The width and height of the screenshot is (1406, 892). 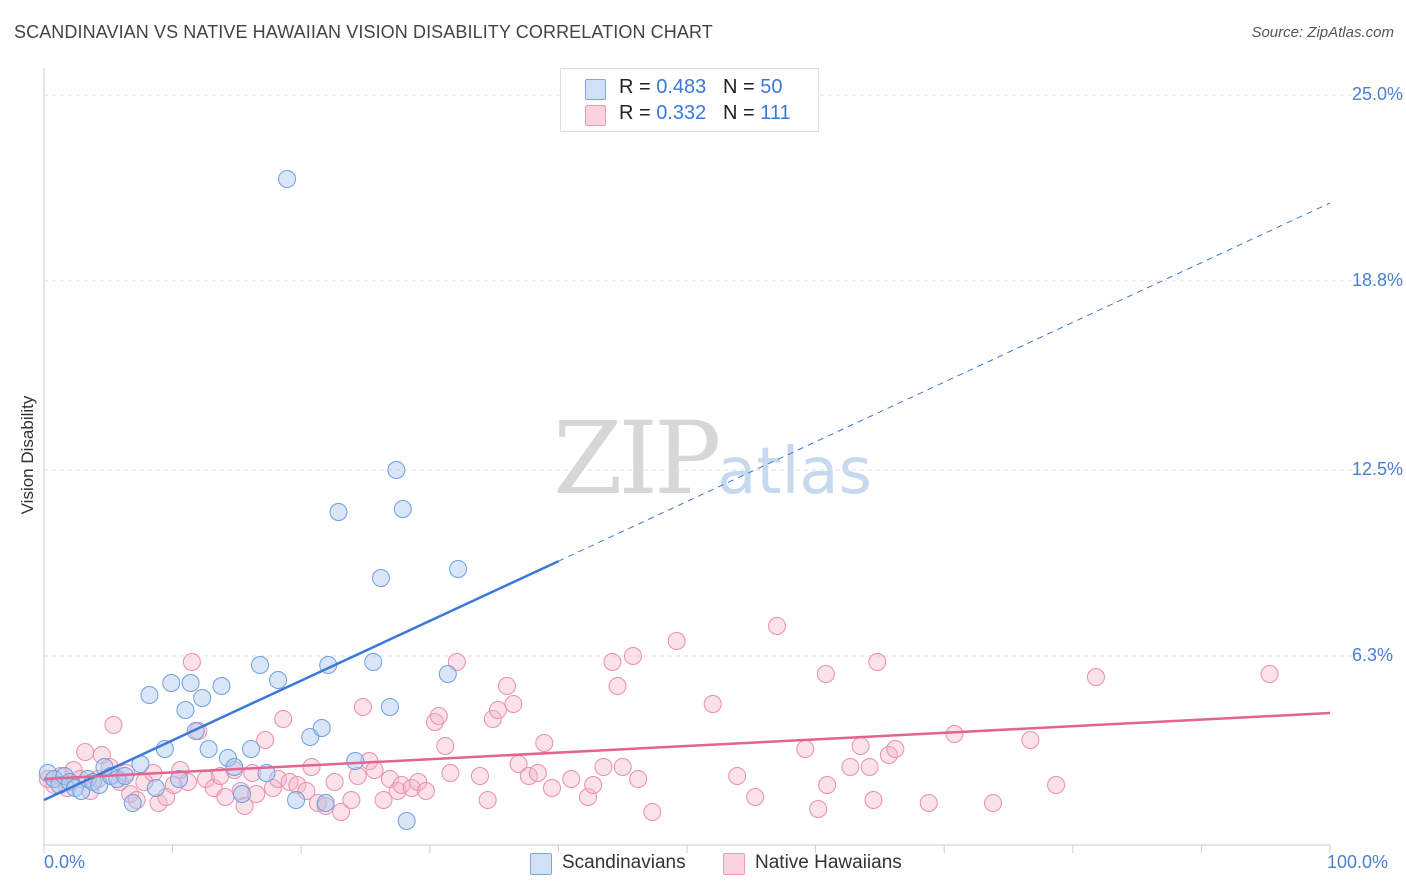 What do you see at coordinates (1358, 862) in the screenshot?
I see `x-tick-max: 100.0%` at bounding box center [1358, 862].